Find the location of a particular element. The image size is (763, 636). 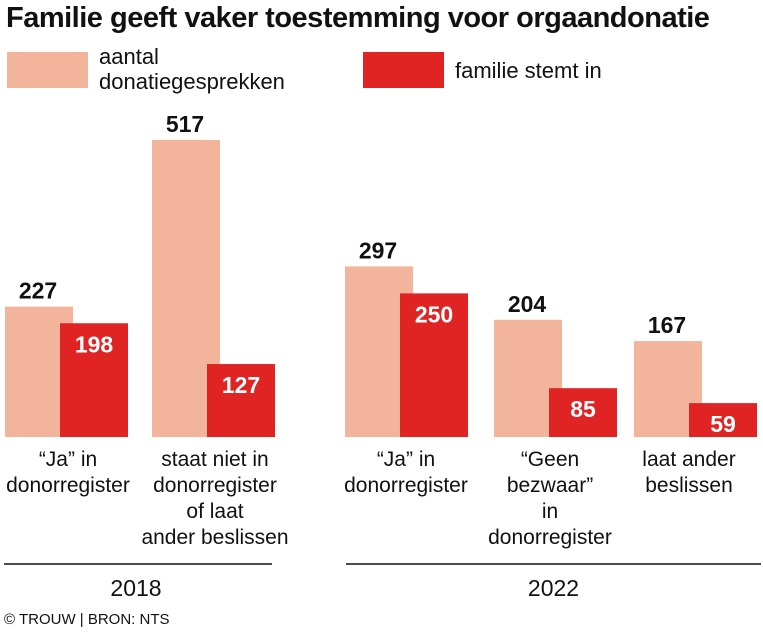

category-label-line: of laat is located at coordinates (214, 511).